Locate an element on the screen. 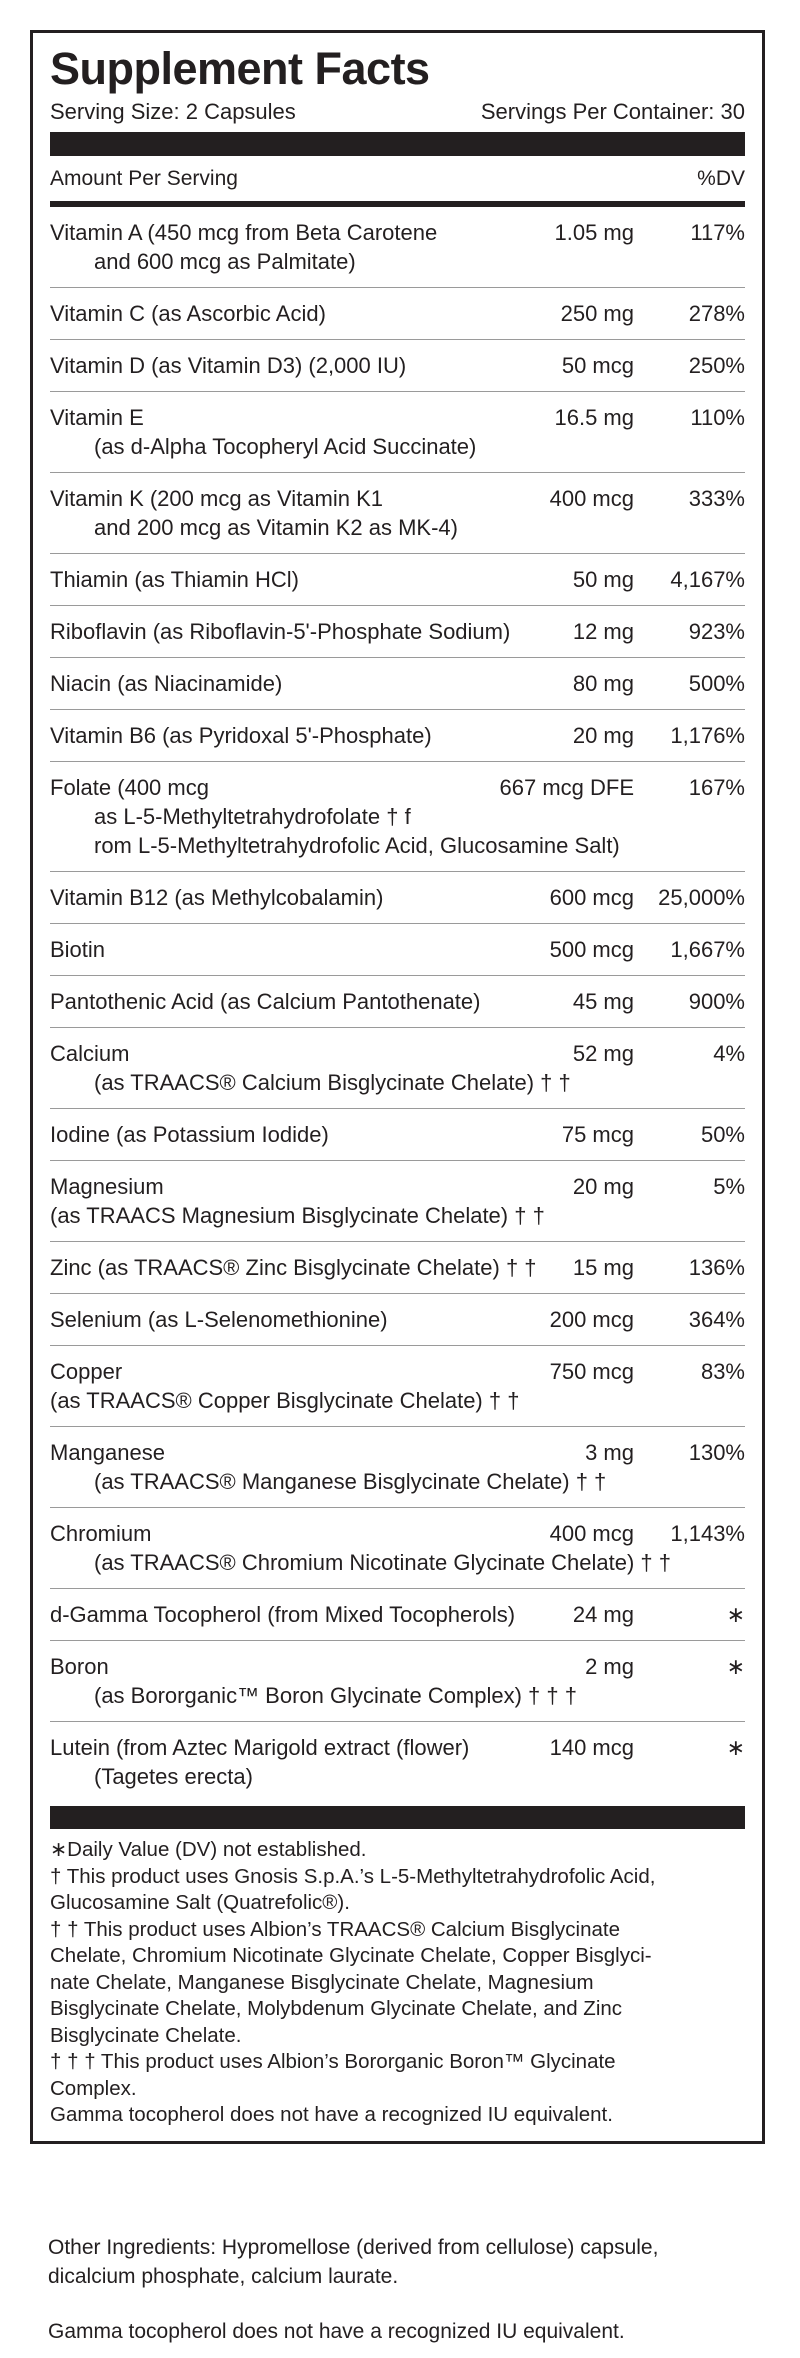 Image resolution: width=800 pixels, height=2358 pixels. daily-value: 167% is located at coordinates (716, 787).